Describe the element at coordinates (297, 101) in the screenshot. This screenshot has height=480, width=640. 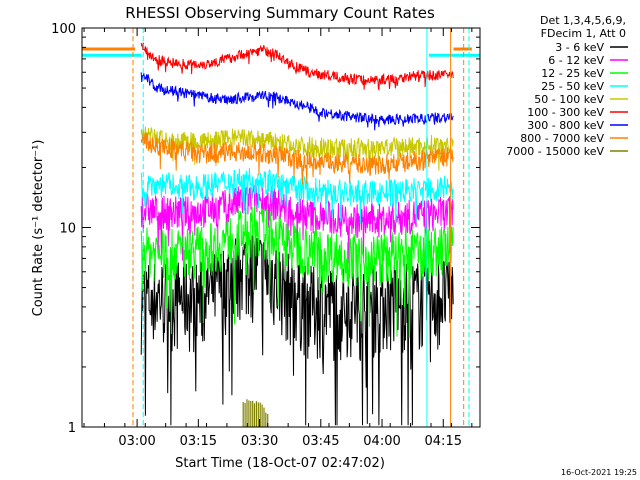
I see `series-300-800-kev` at that location.